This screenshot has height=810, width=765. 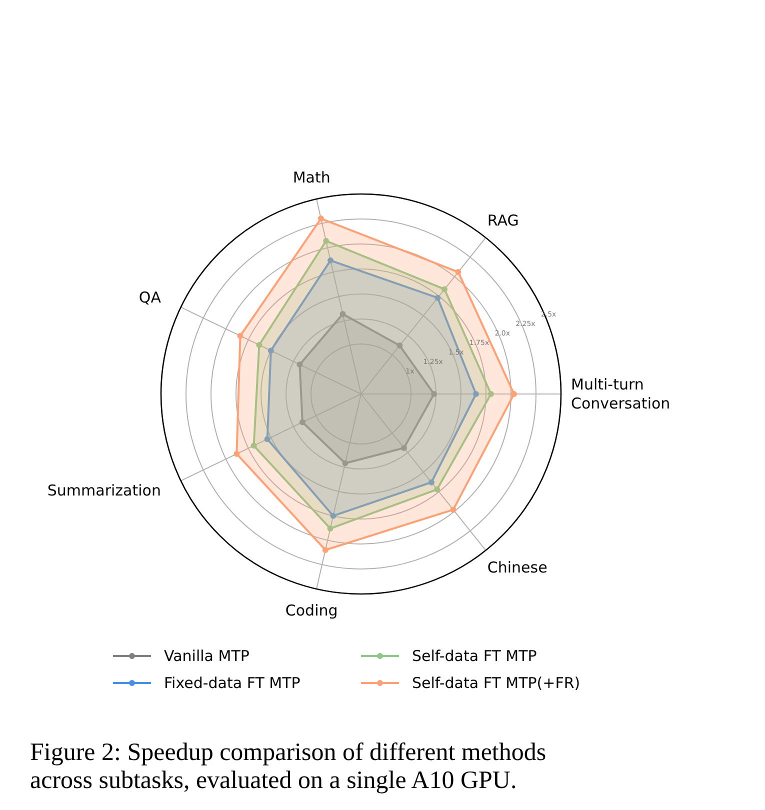 What do you see at coordinates (503, 220) in the screenshot?
I see `spoke-label: RAG` at bounding box center [503, 220].